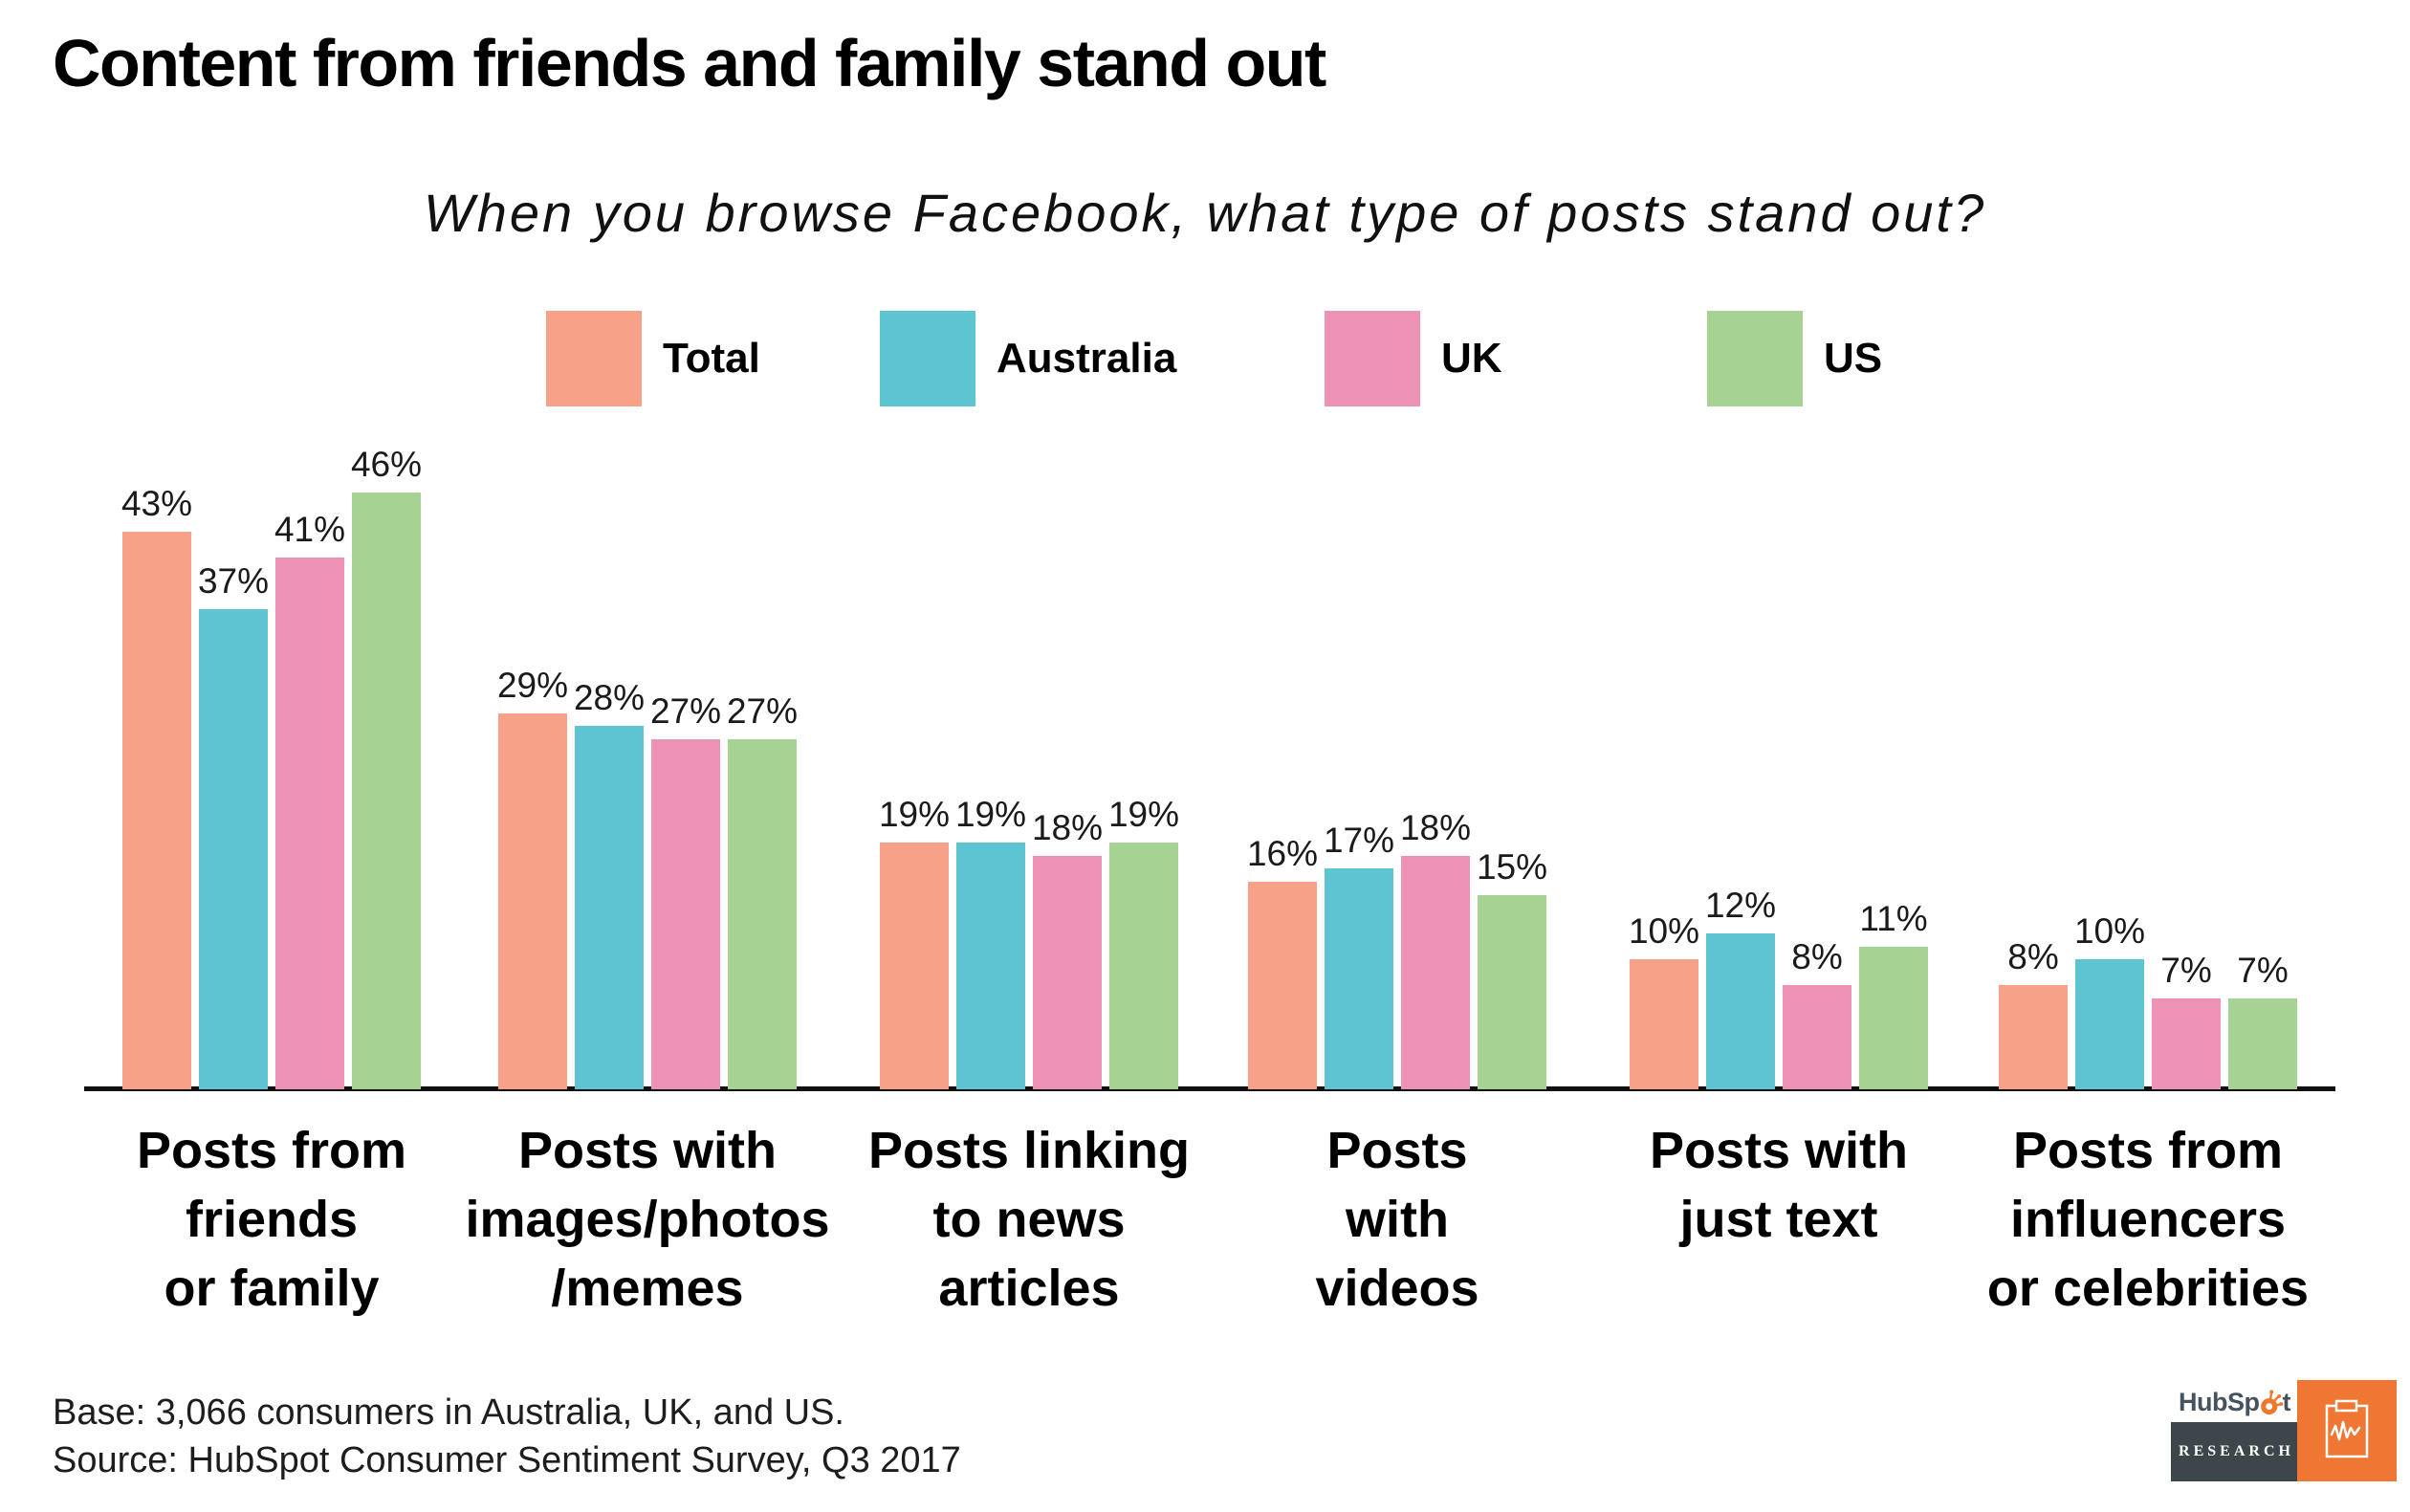  What do you see at coordinates (157, 503) in the screenshot?
I see `bar-value-label: 43%` at bounding box center [157, 503].